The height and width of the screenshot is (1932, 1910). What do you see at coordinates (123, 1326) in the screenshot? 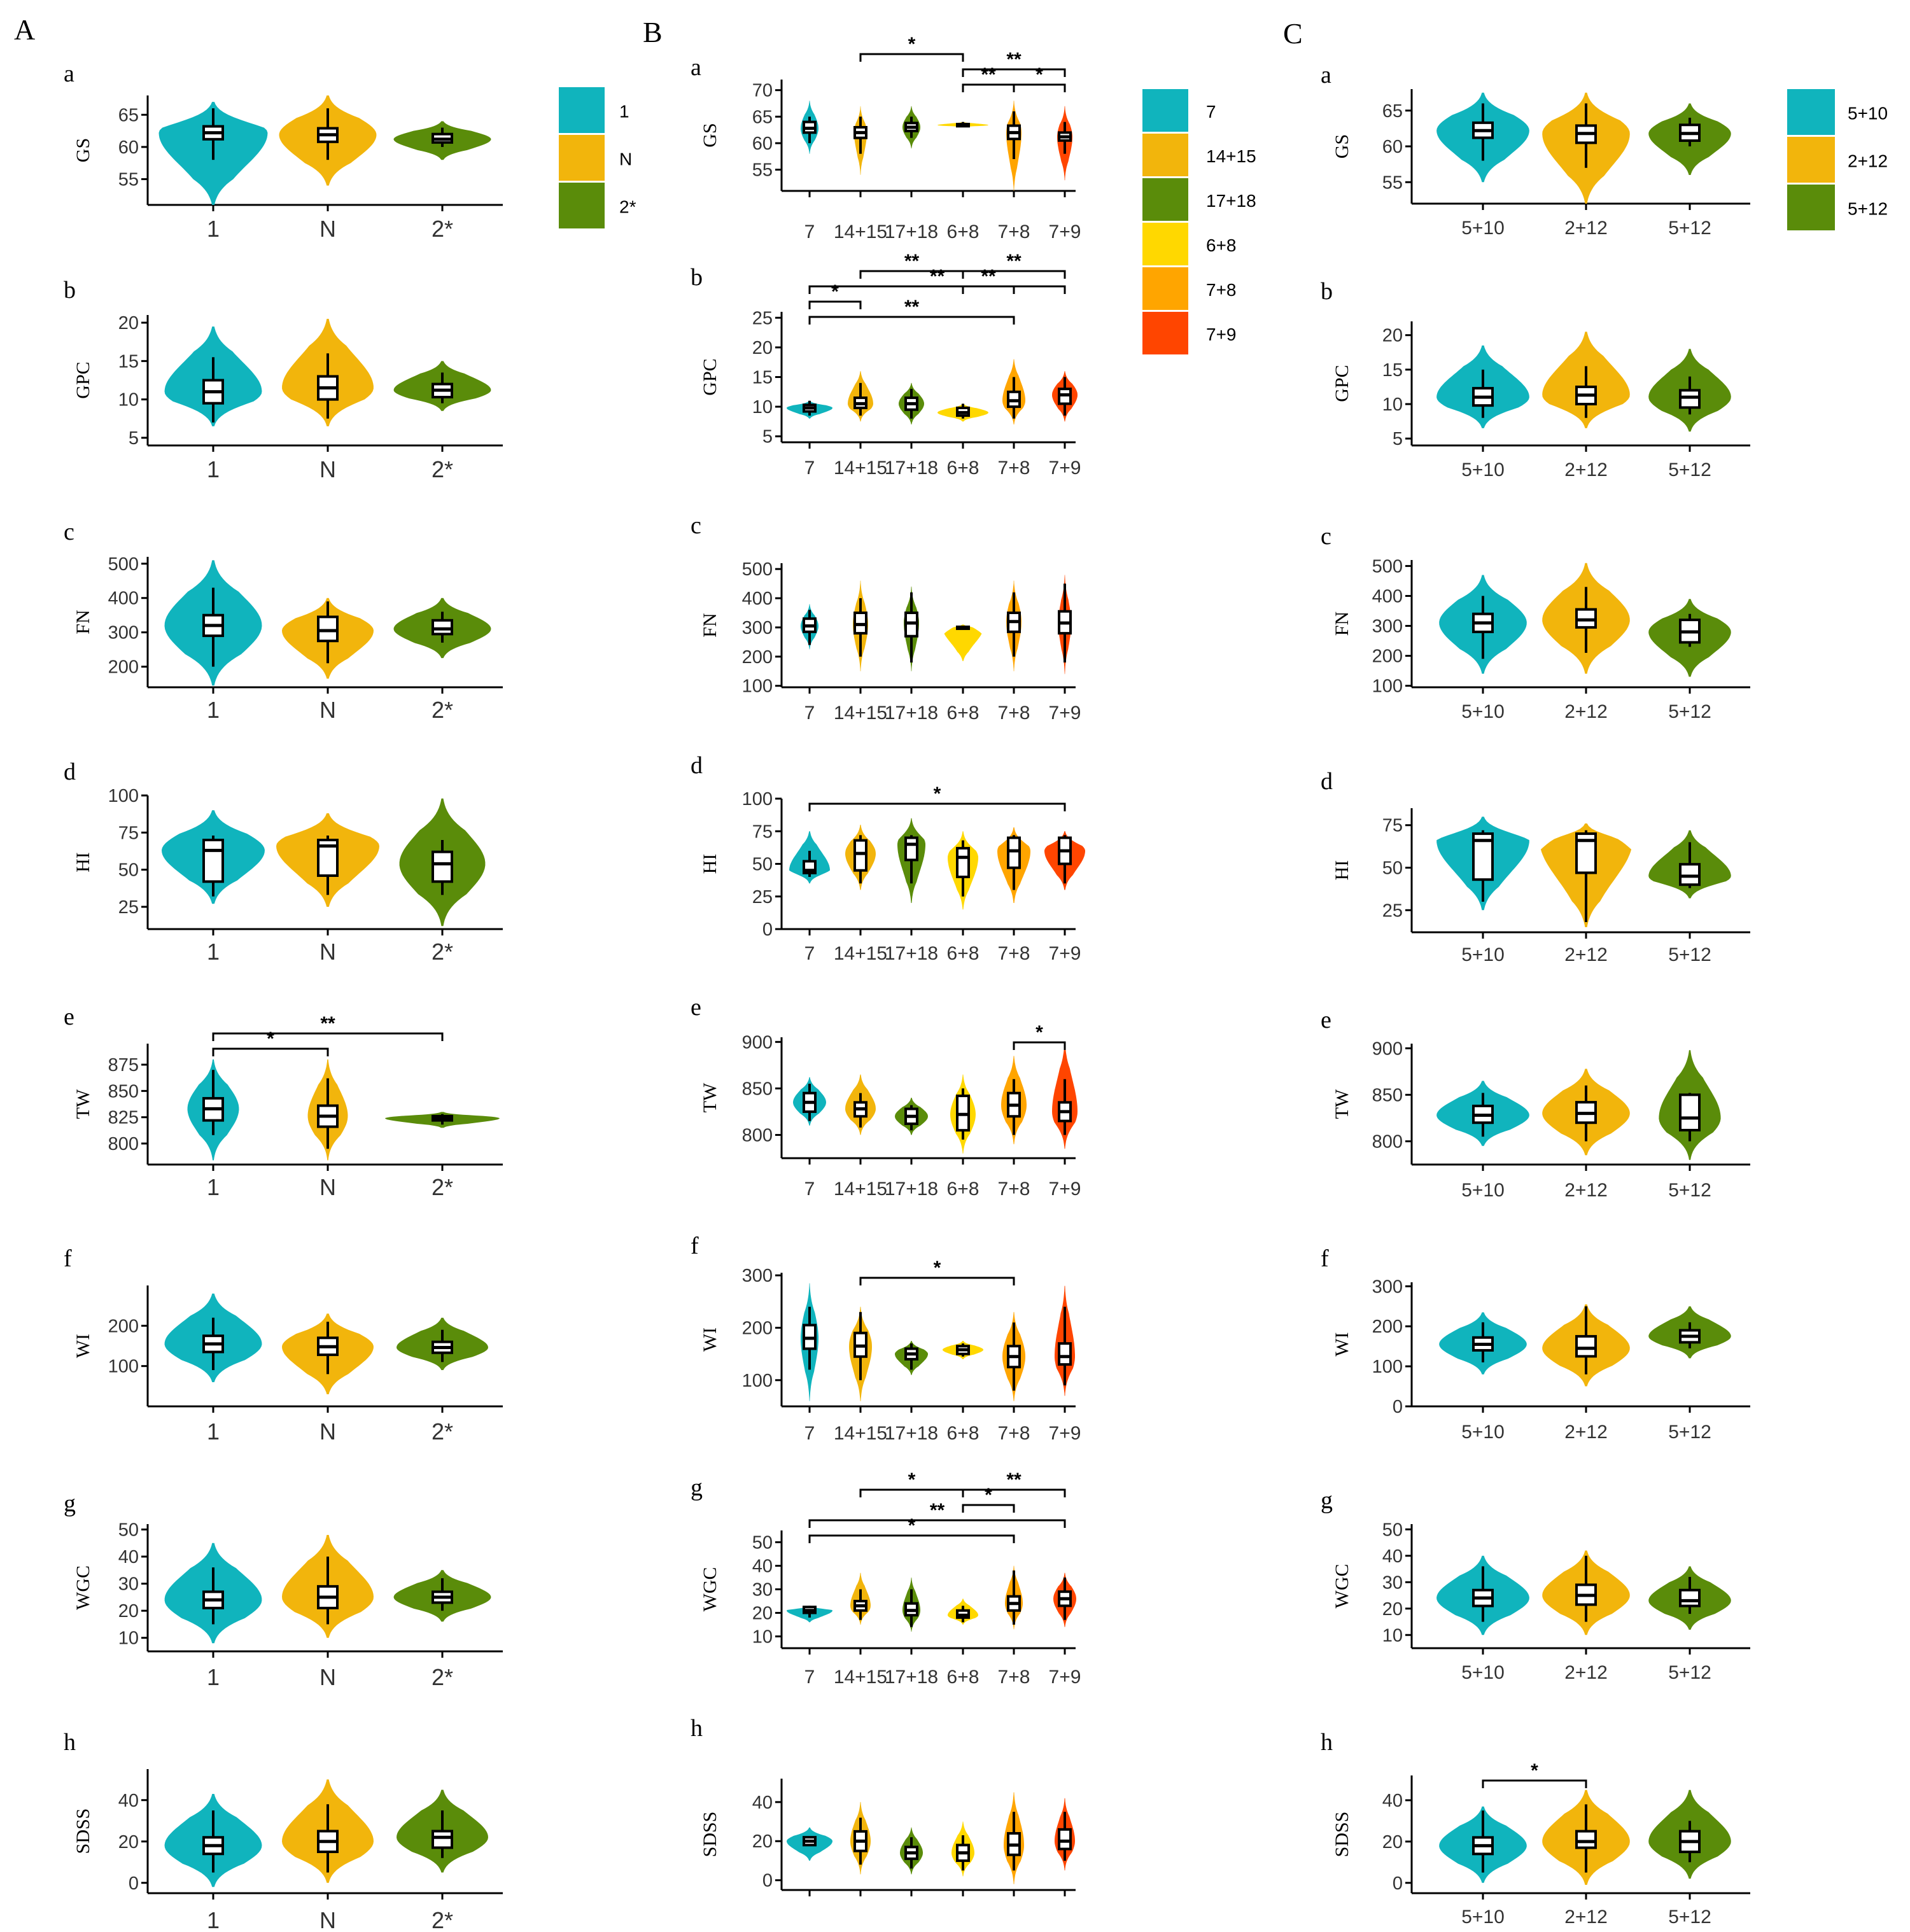
I see `y-tick-label: 200` at bounding box center [123, 1326].